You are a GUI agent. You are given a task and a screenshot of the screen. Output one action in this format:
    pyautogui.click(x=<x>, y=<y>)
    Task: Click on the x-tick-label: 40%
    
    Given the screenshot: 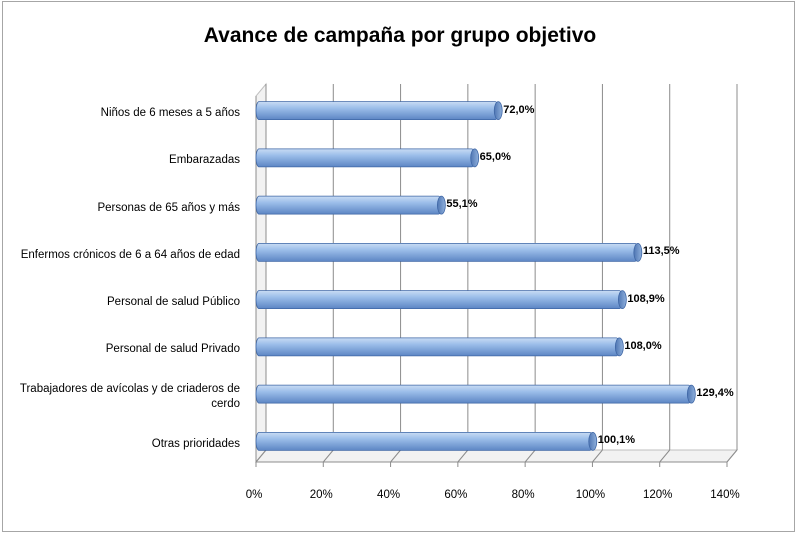 What is the action you would take?
    pyautogui.click(x=389, y=495)
    